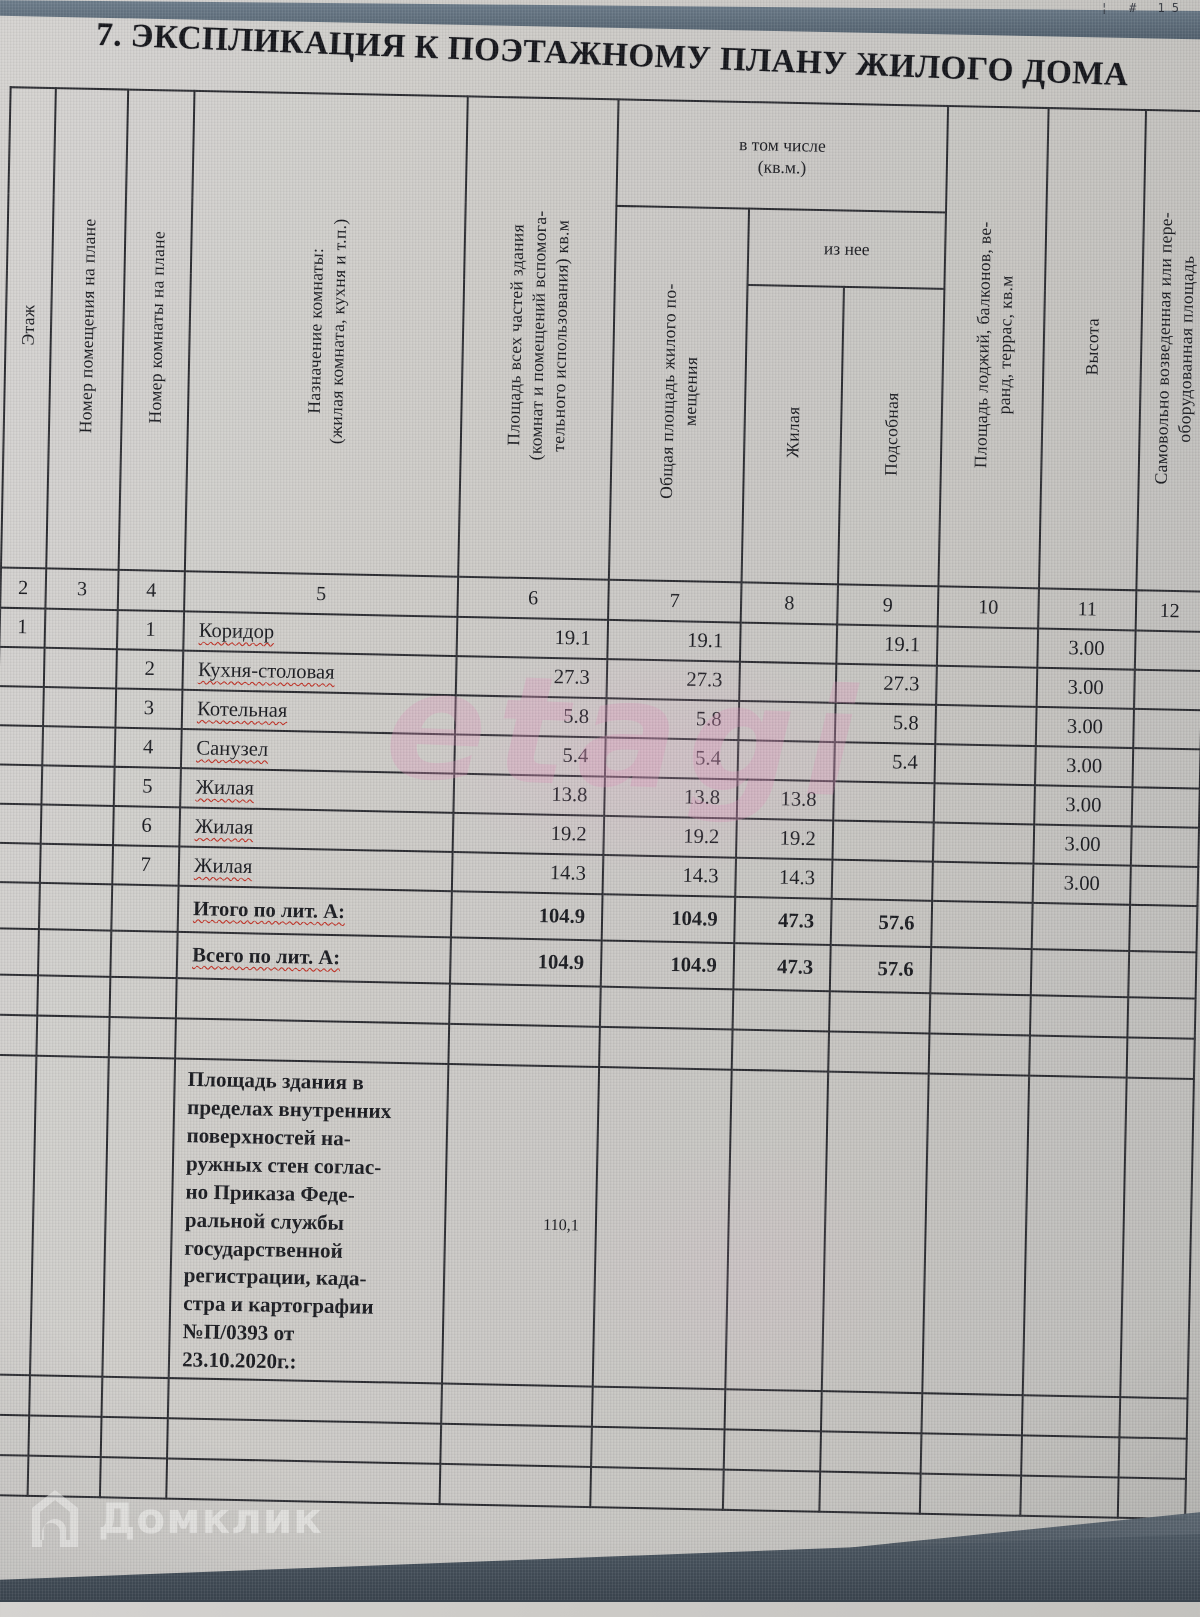 The height and width of the screenshot is (1617, 1200). Describe the element at coordinates (318, 751) in the screenshot. I see `cell-room-name: Санузел` at that location.